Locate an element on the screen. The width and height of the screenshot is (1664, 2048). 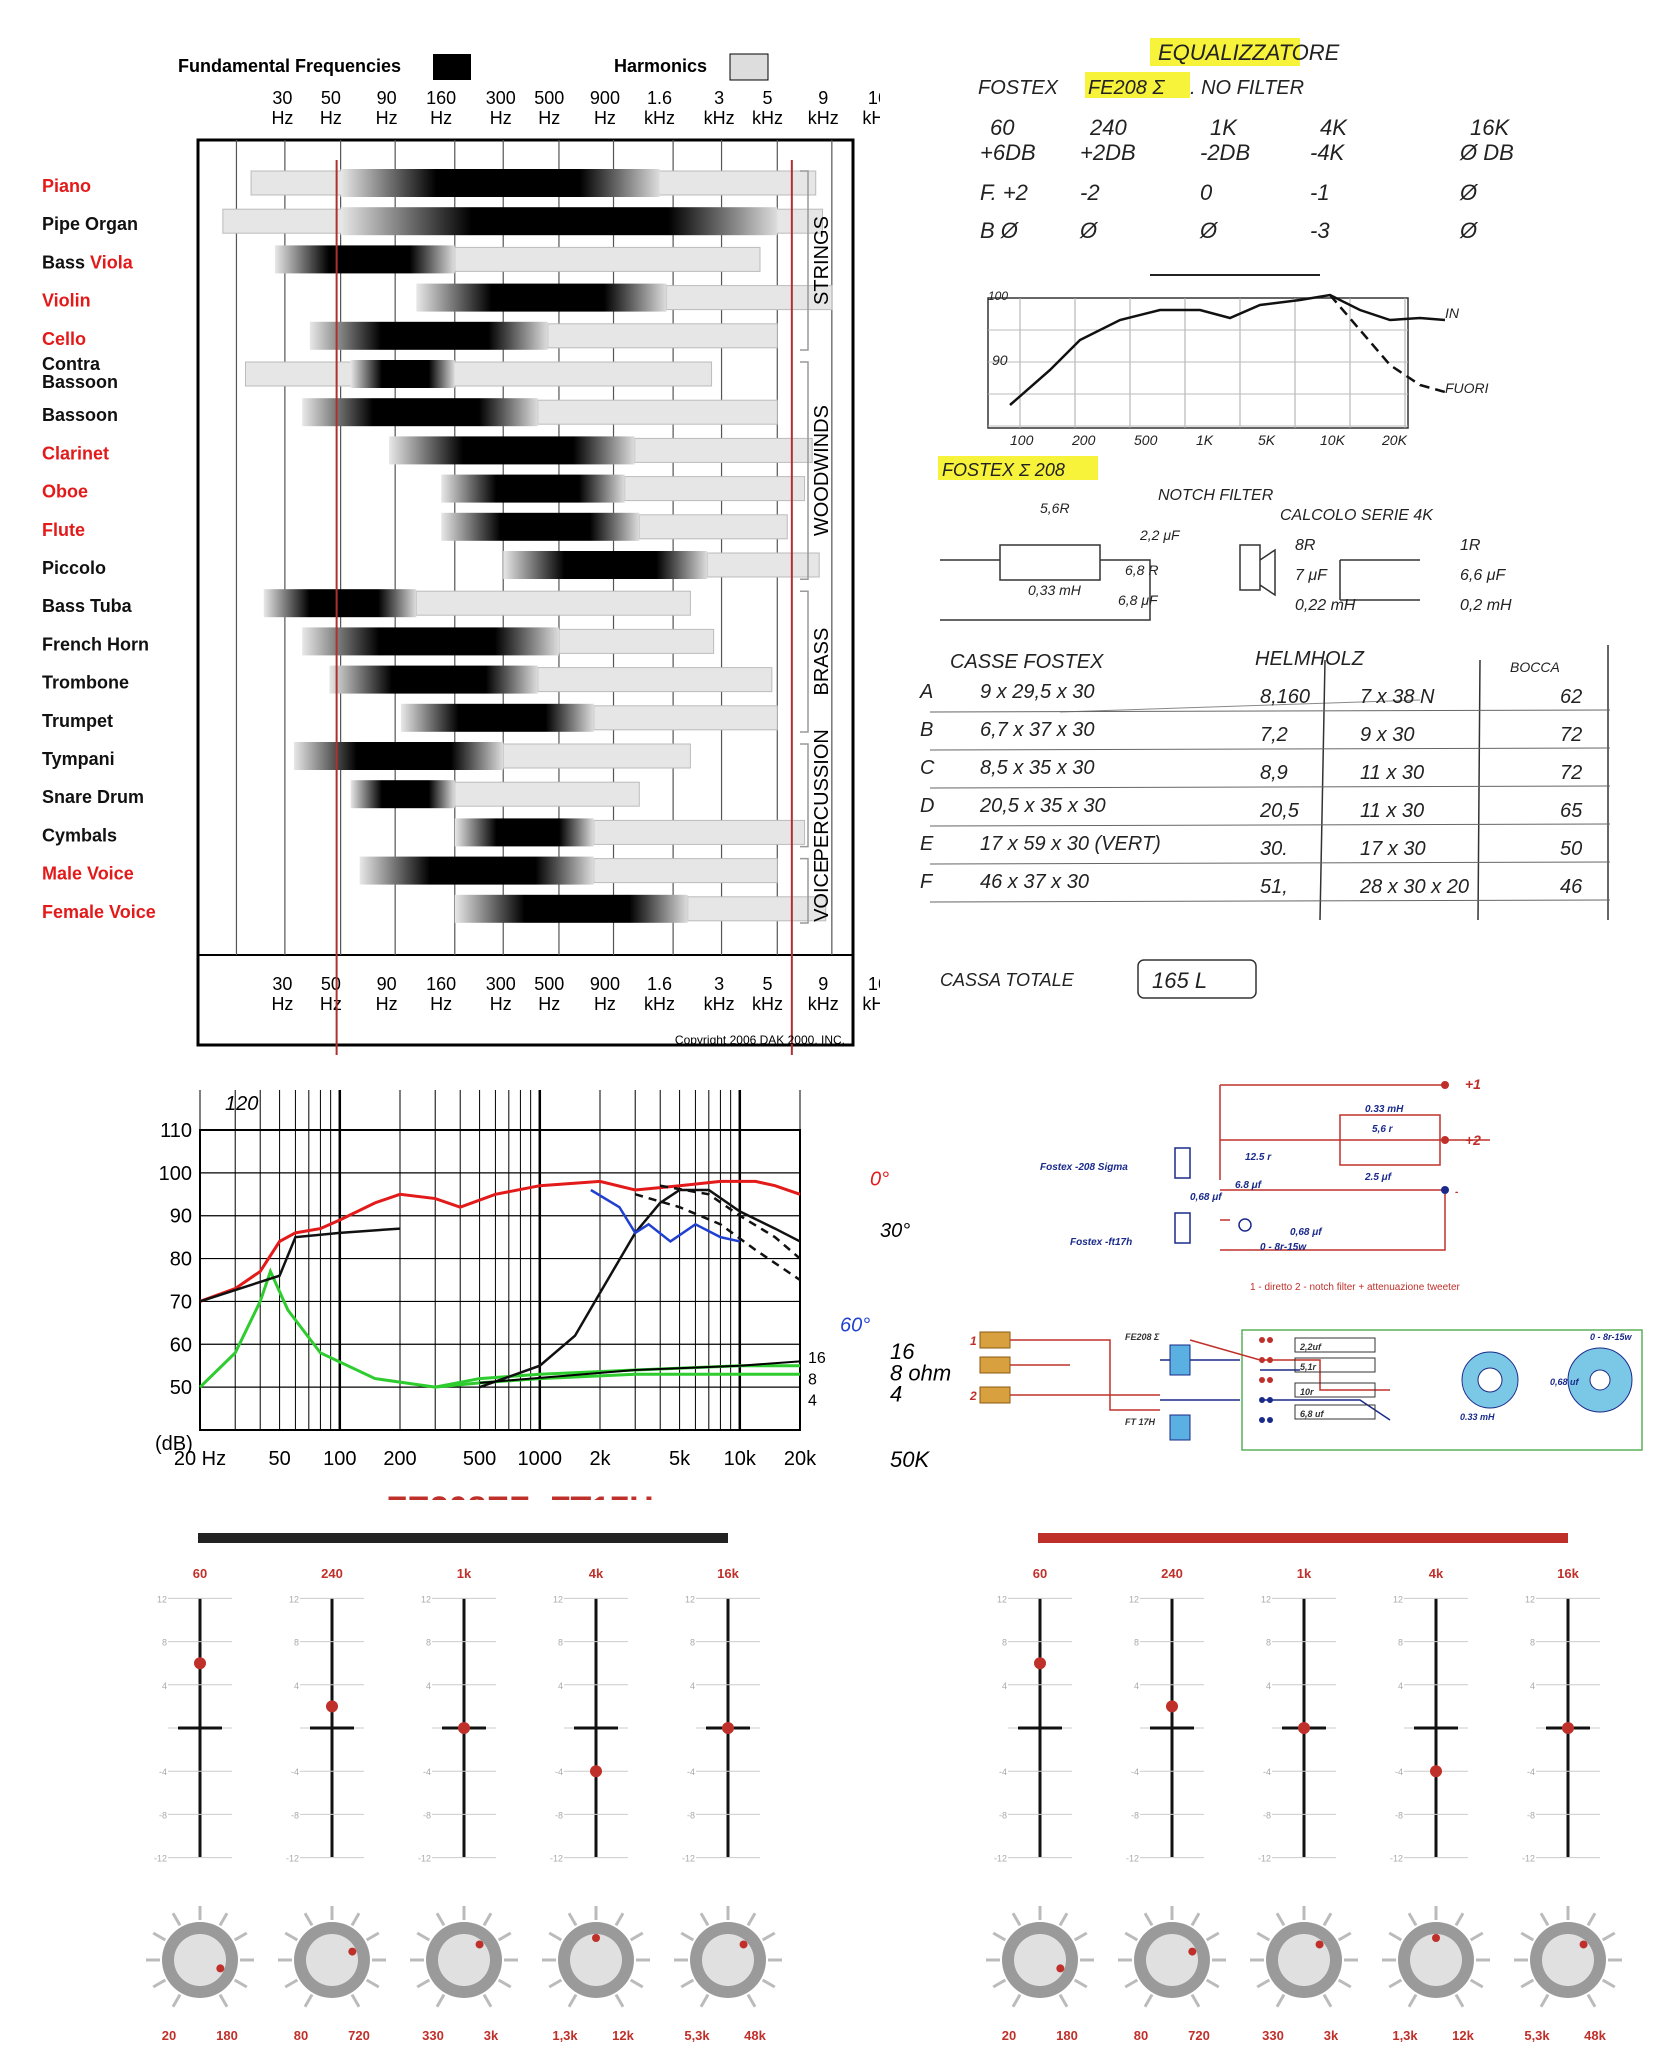
eq-top-bar is located at coordinates (1303, 1538).